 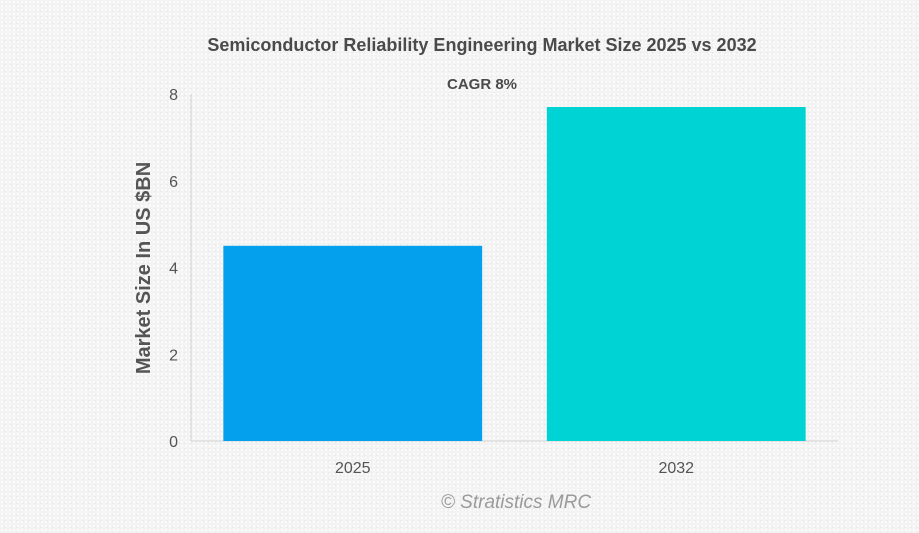 I want to click on chart-subtitle: CAGR 8%, so click(x=482, y=84).